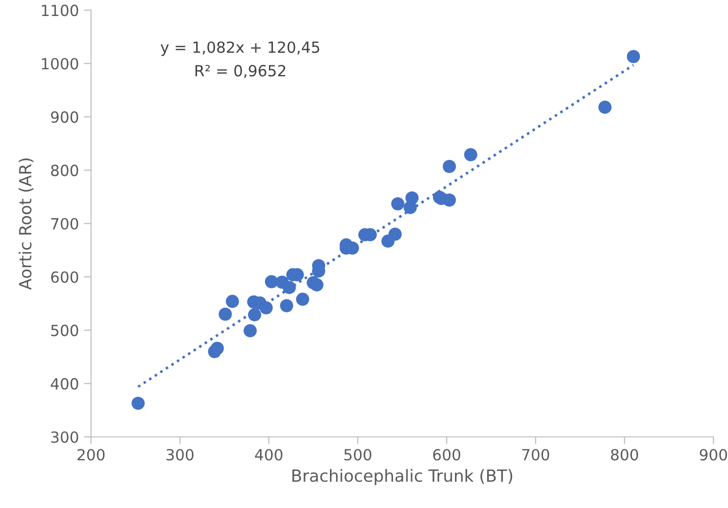 This screenshot has width=728, height=508. Describe the element at coordinates (64, 384) in the screenshot. I see `y-tick-label: 400` at that location.